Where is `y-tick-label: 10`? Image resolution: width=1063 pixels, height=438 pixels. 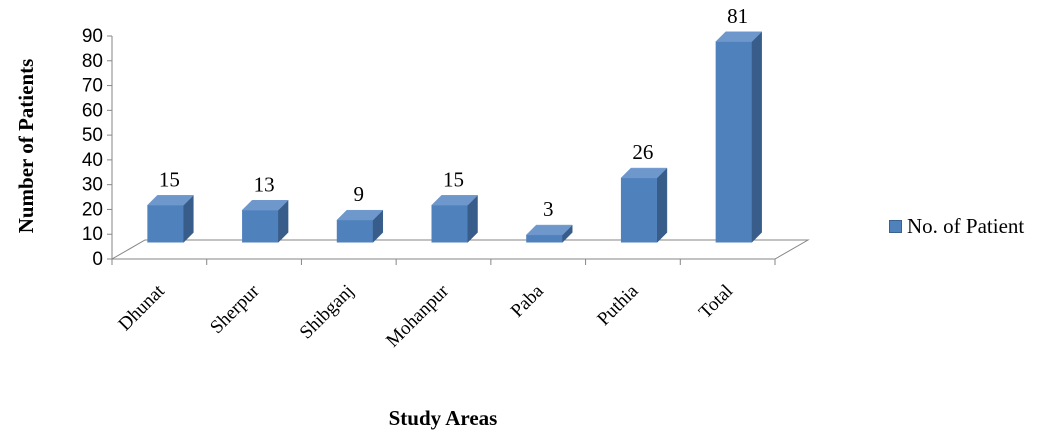 y-tick-label: 10 is located at coordinates (92, 234).